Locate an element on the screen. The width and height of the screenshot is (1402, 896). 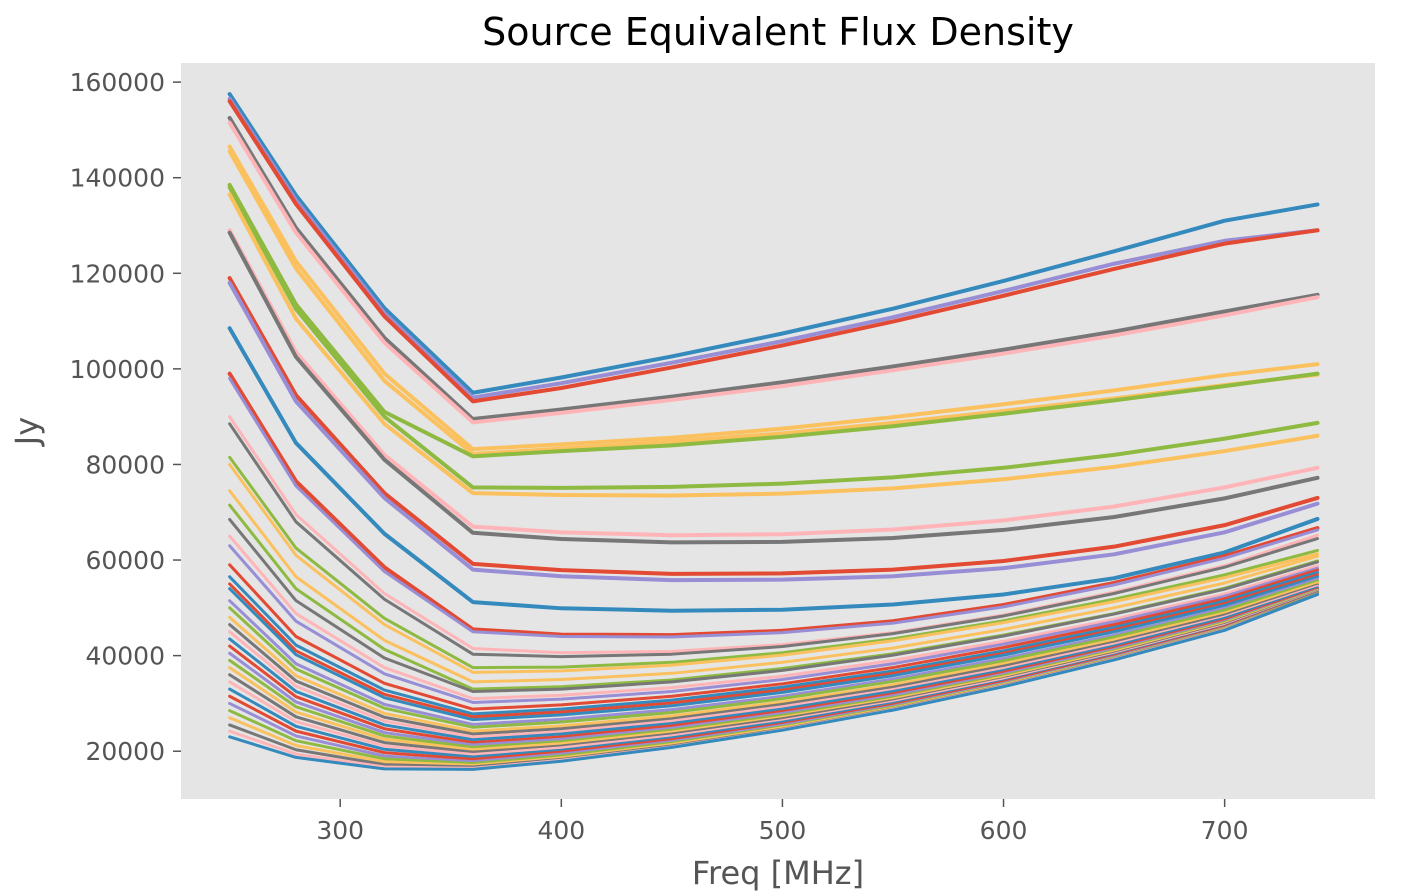
y-tick-label: 120000 is located at coordinates (117, 273).